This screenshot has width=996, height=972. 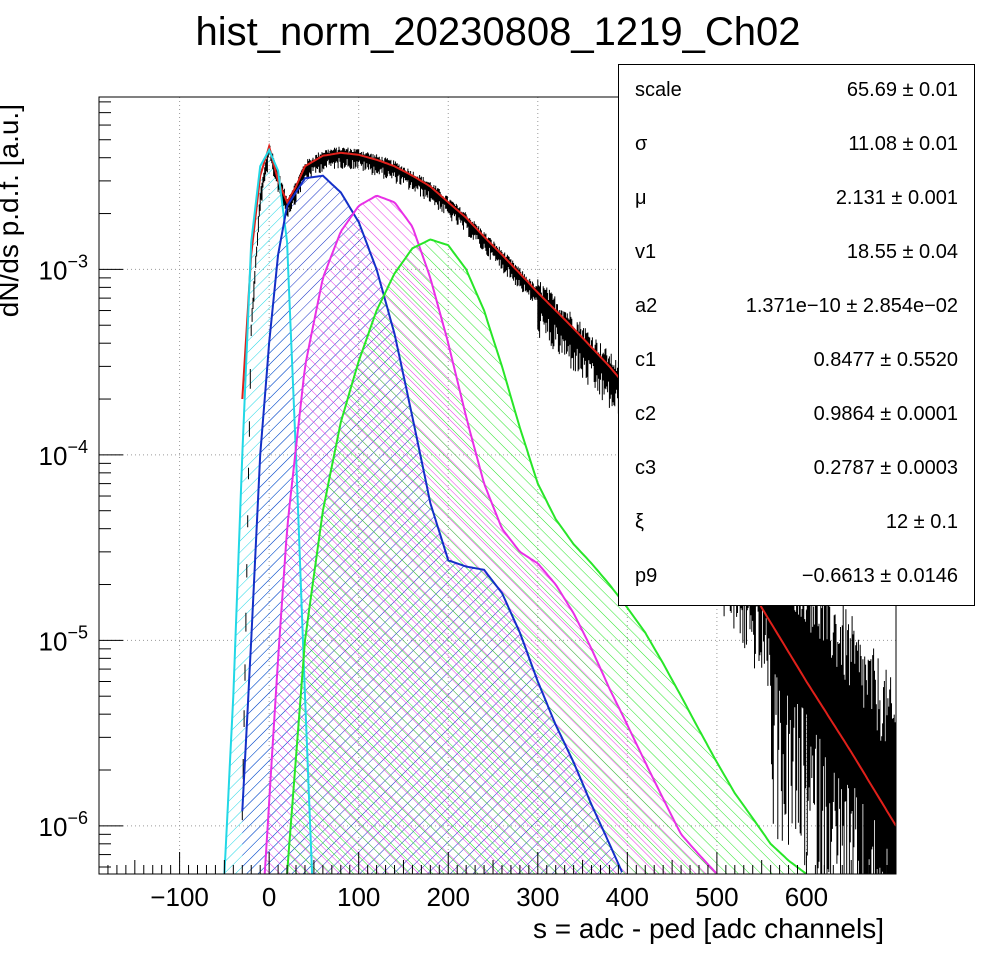 What do you see at coordinates (885, 360) in the screenshot?
I see `stat-value: 0.8477 ± 0.5520` at bounding box center [885, 360].